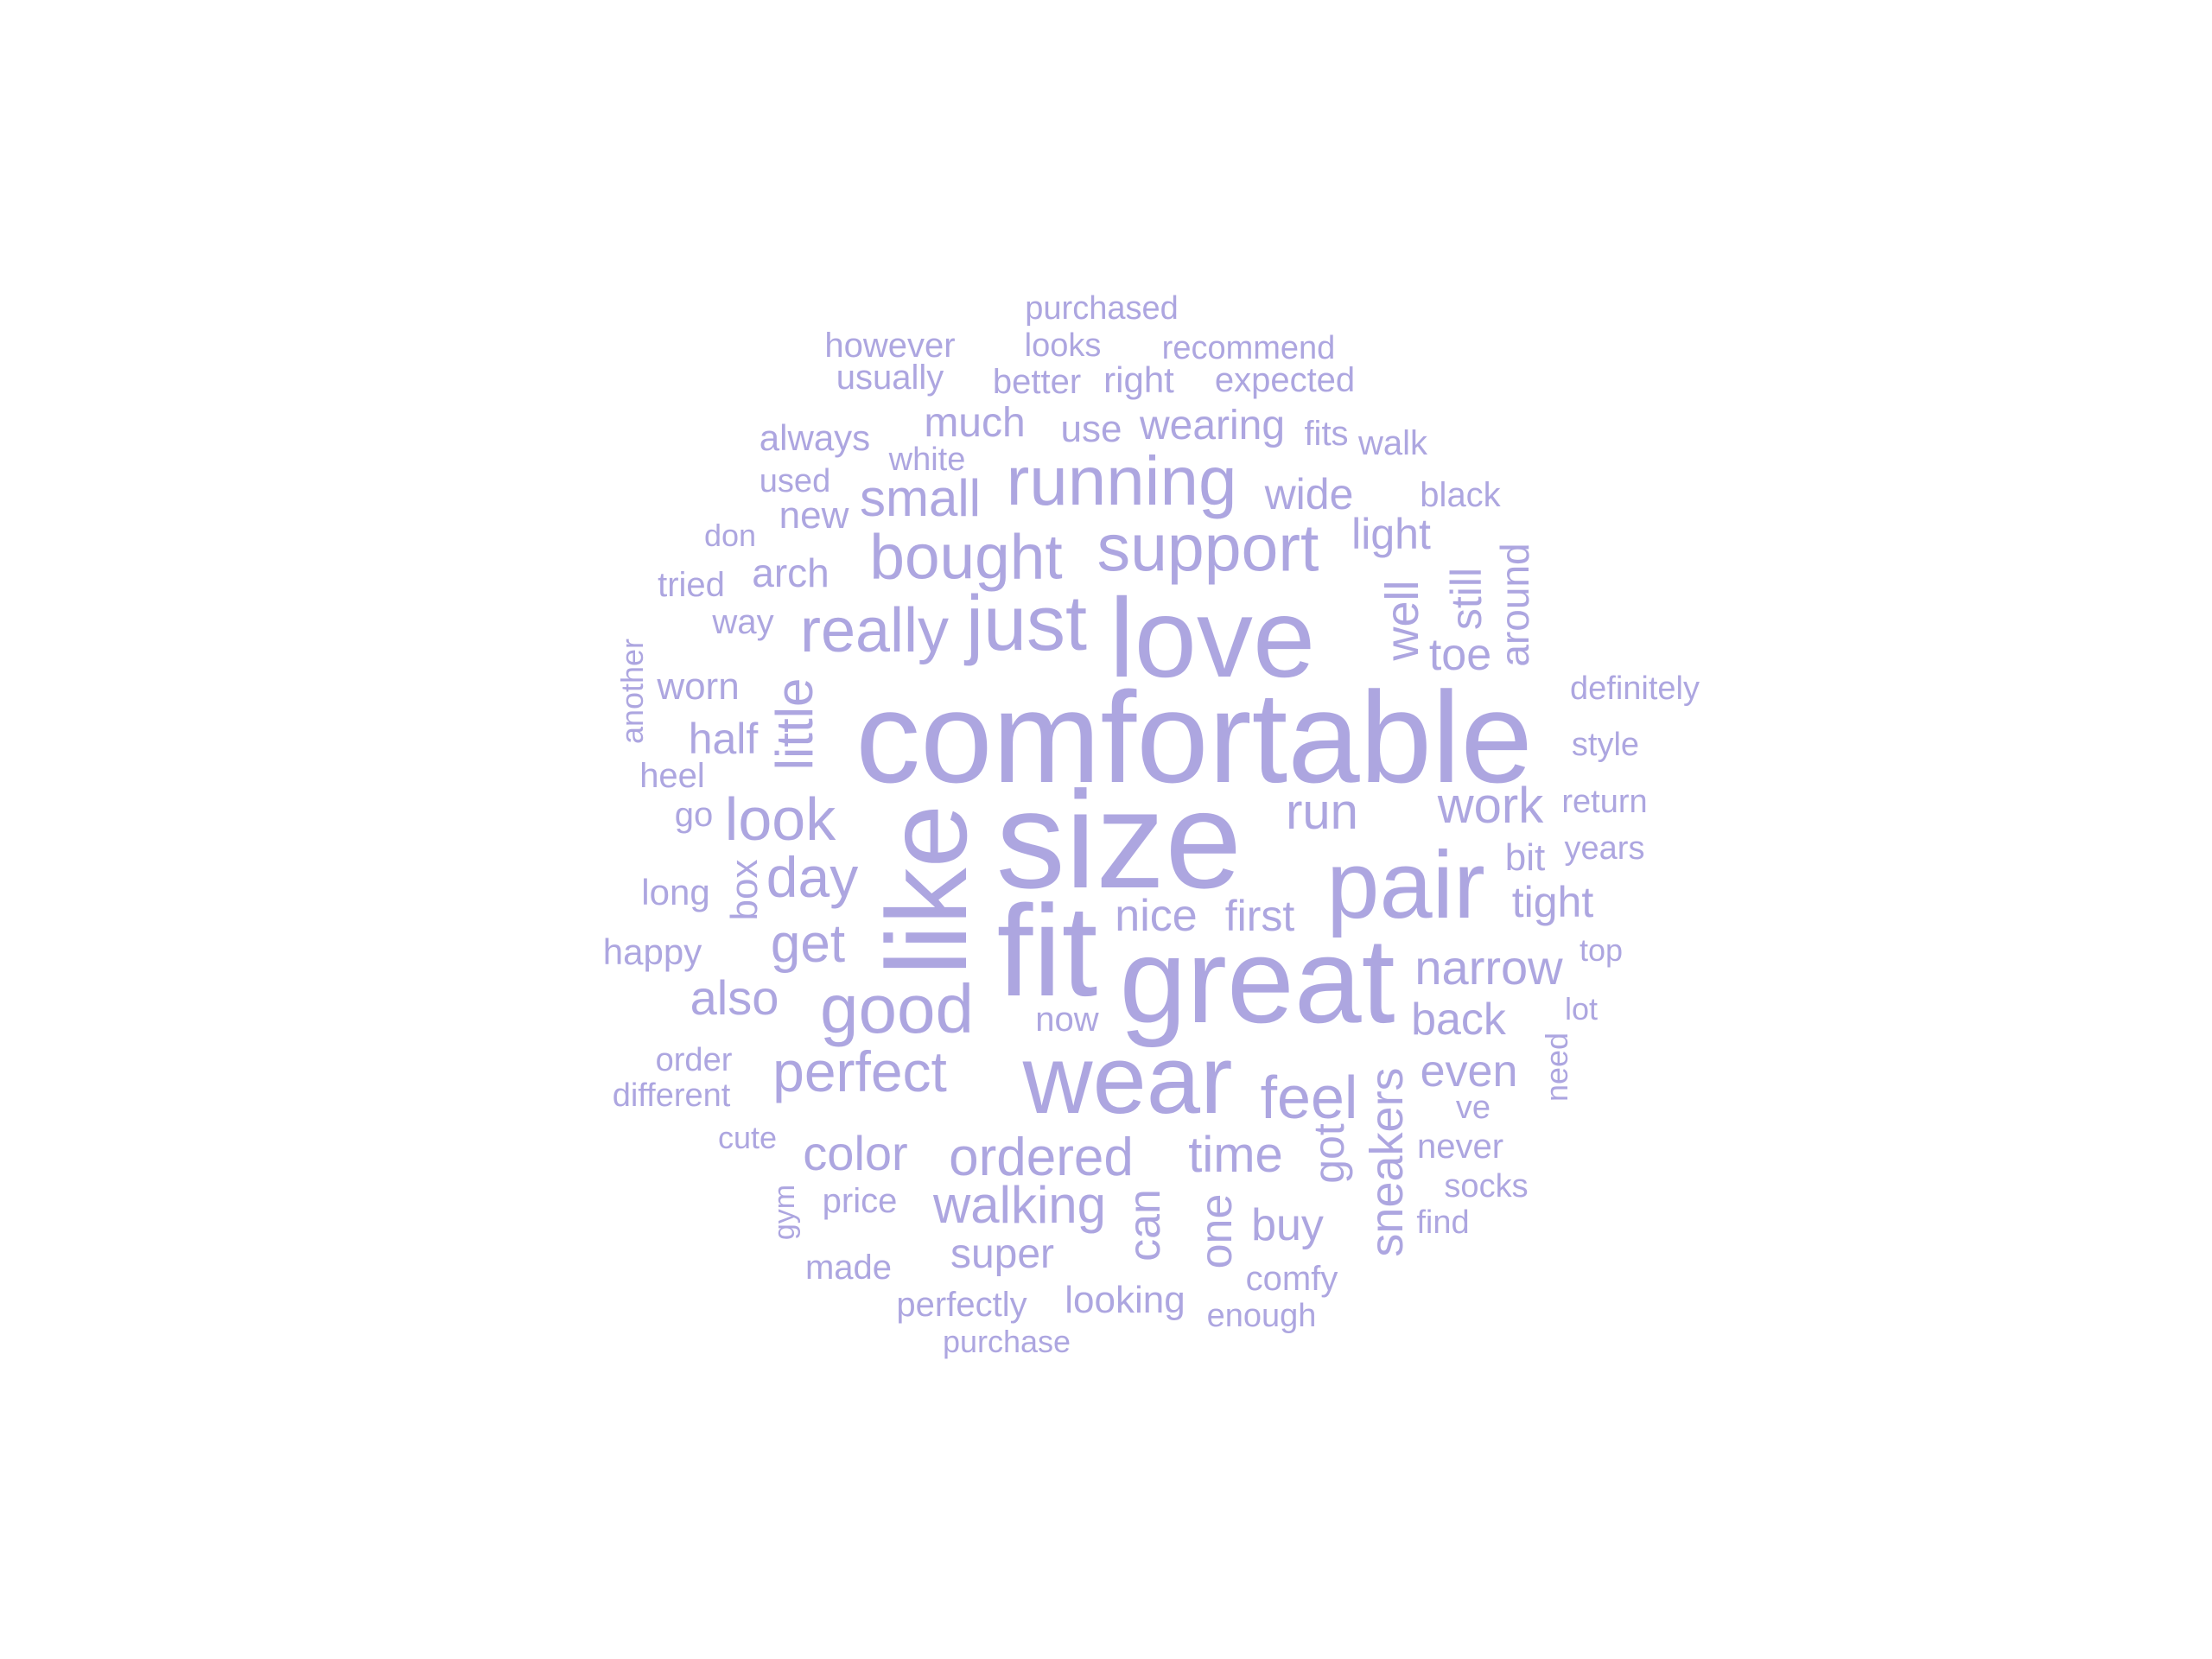  I want to click on word-years: years, so click(1604, 848).